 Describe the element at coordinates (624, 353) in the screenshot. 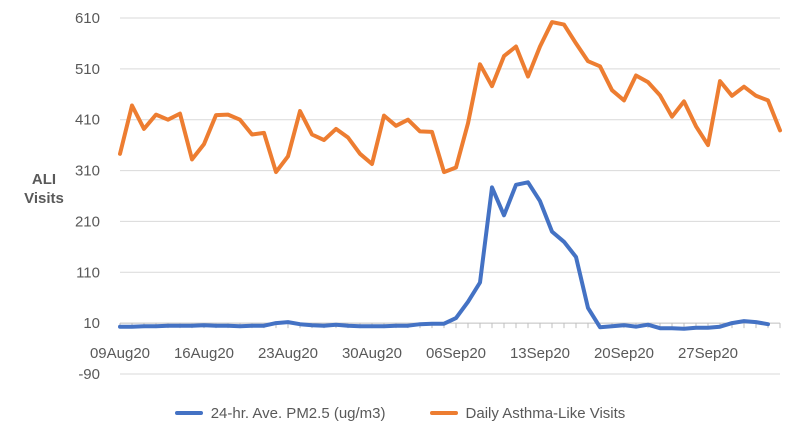

I see `x-tick-label: 20Sep20` at that location.